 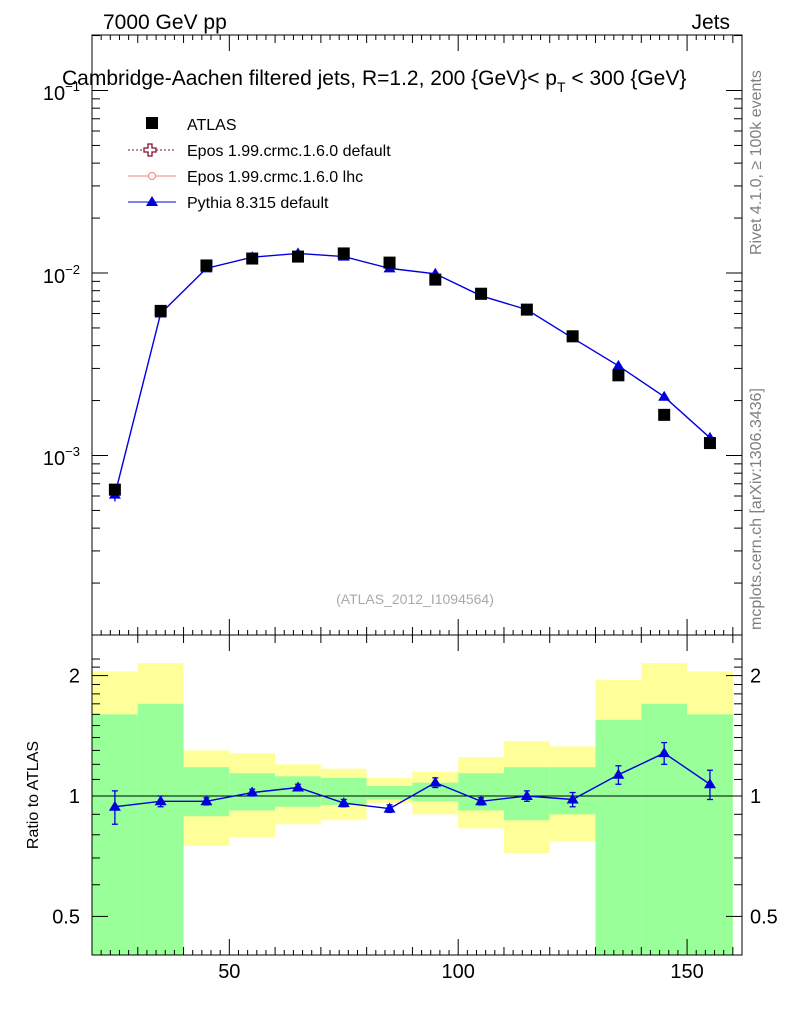 I want to click on ratio-ytick-label-right: 0.5, so click(x=764, y=917).